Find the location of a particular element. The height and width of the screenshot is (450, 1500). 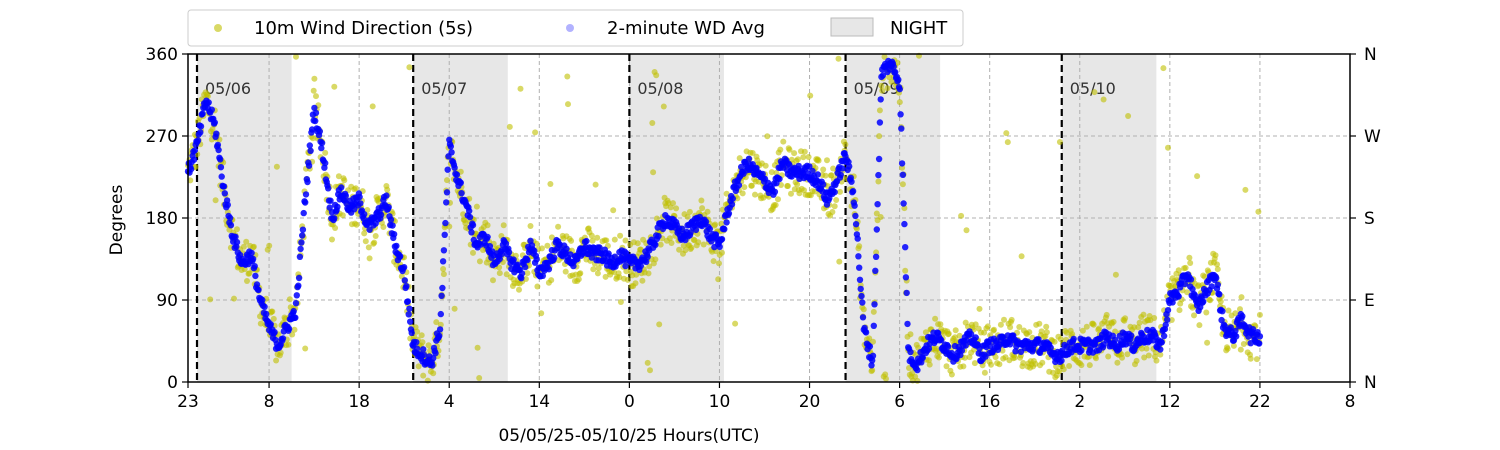

x-tick-label: 22 is located at coordinates (1260, 402).